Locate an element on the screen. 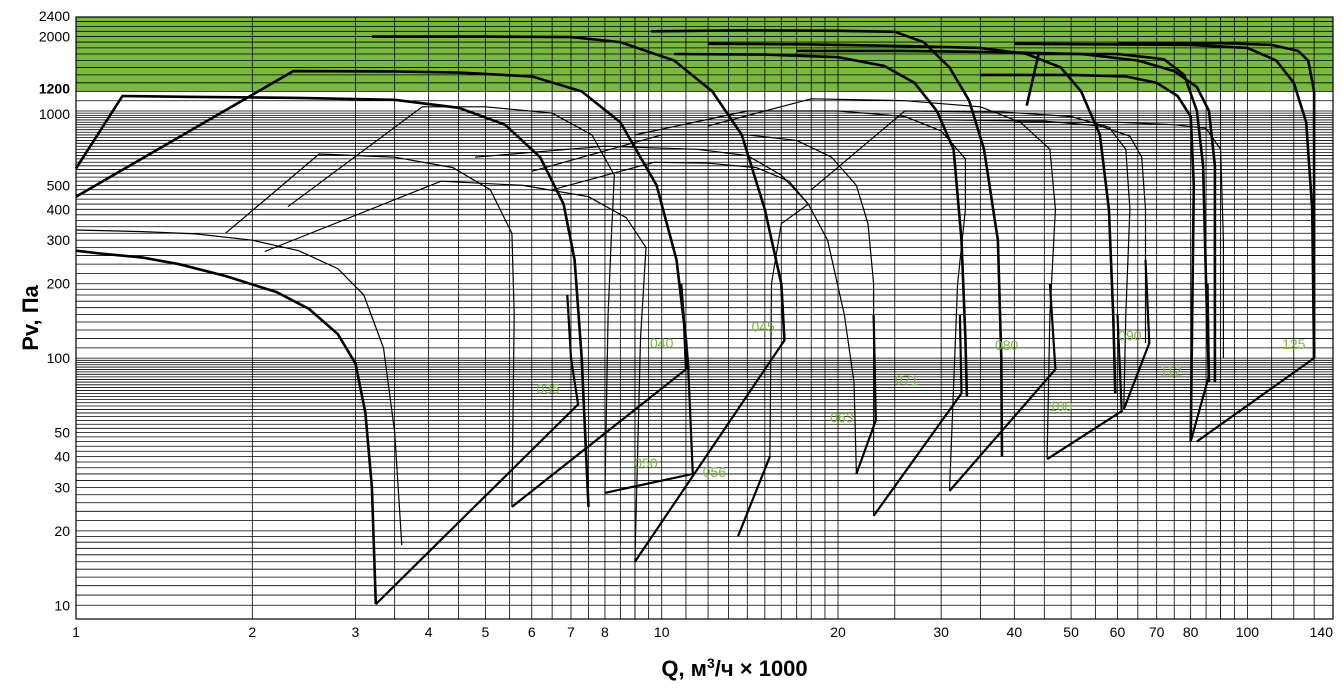  x-axis-title-rest: /ч × 1000 is located at coordinates (761, 668).